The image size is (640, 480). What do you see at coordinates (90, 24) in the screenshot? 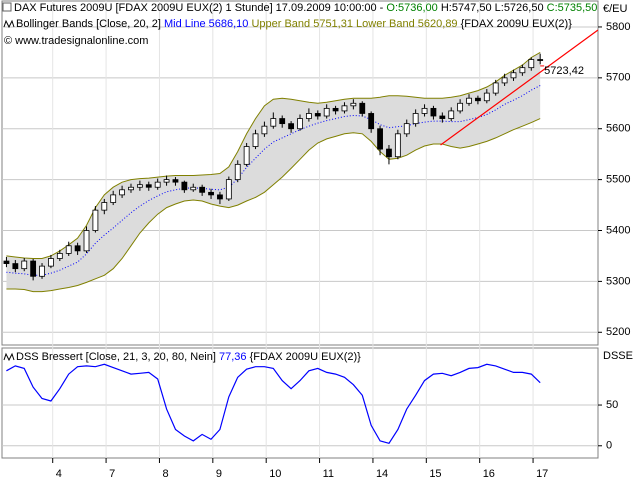
I see `indicator-name: Bollinger Bands [Close, 20, 2]` at bounding box center [90, 24].